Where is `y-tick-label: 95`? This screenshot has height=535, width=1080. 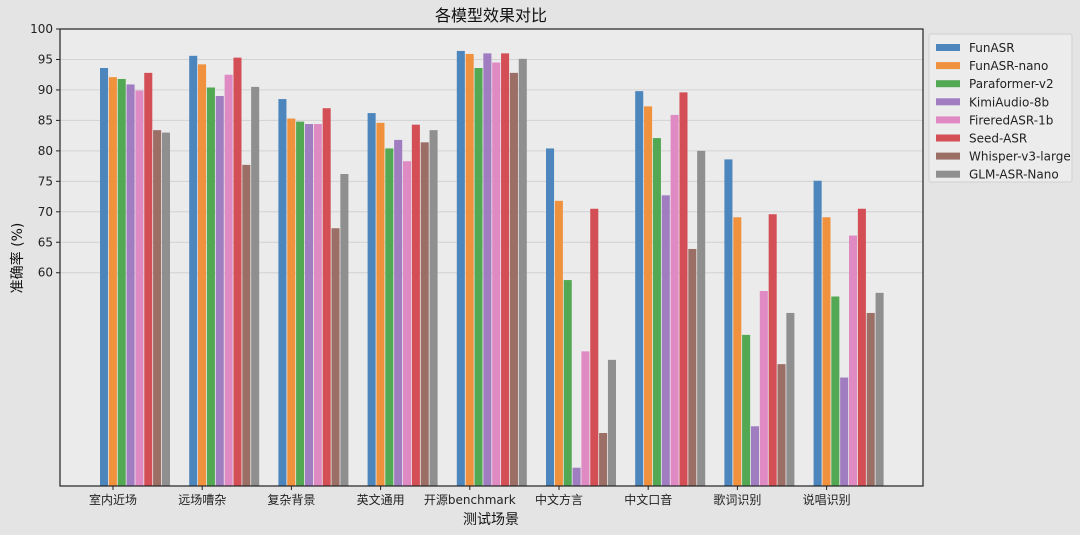
y-tick-label: 95 is located at coordinates (45, 59).